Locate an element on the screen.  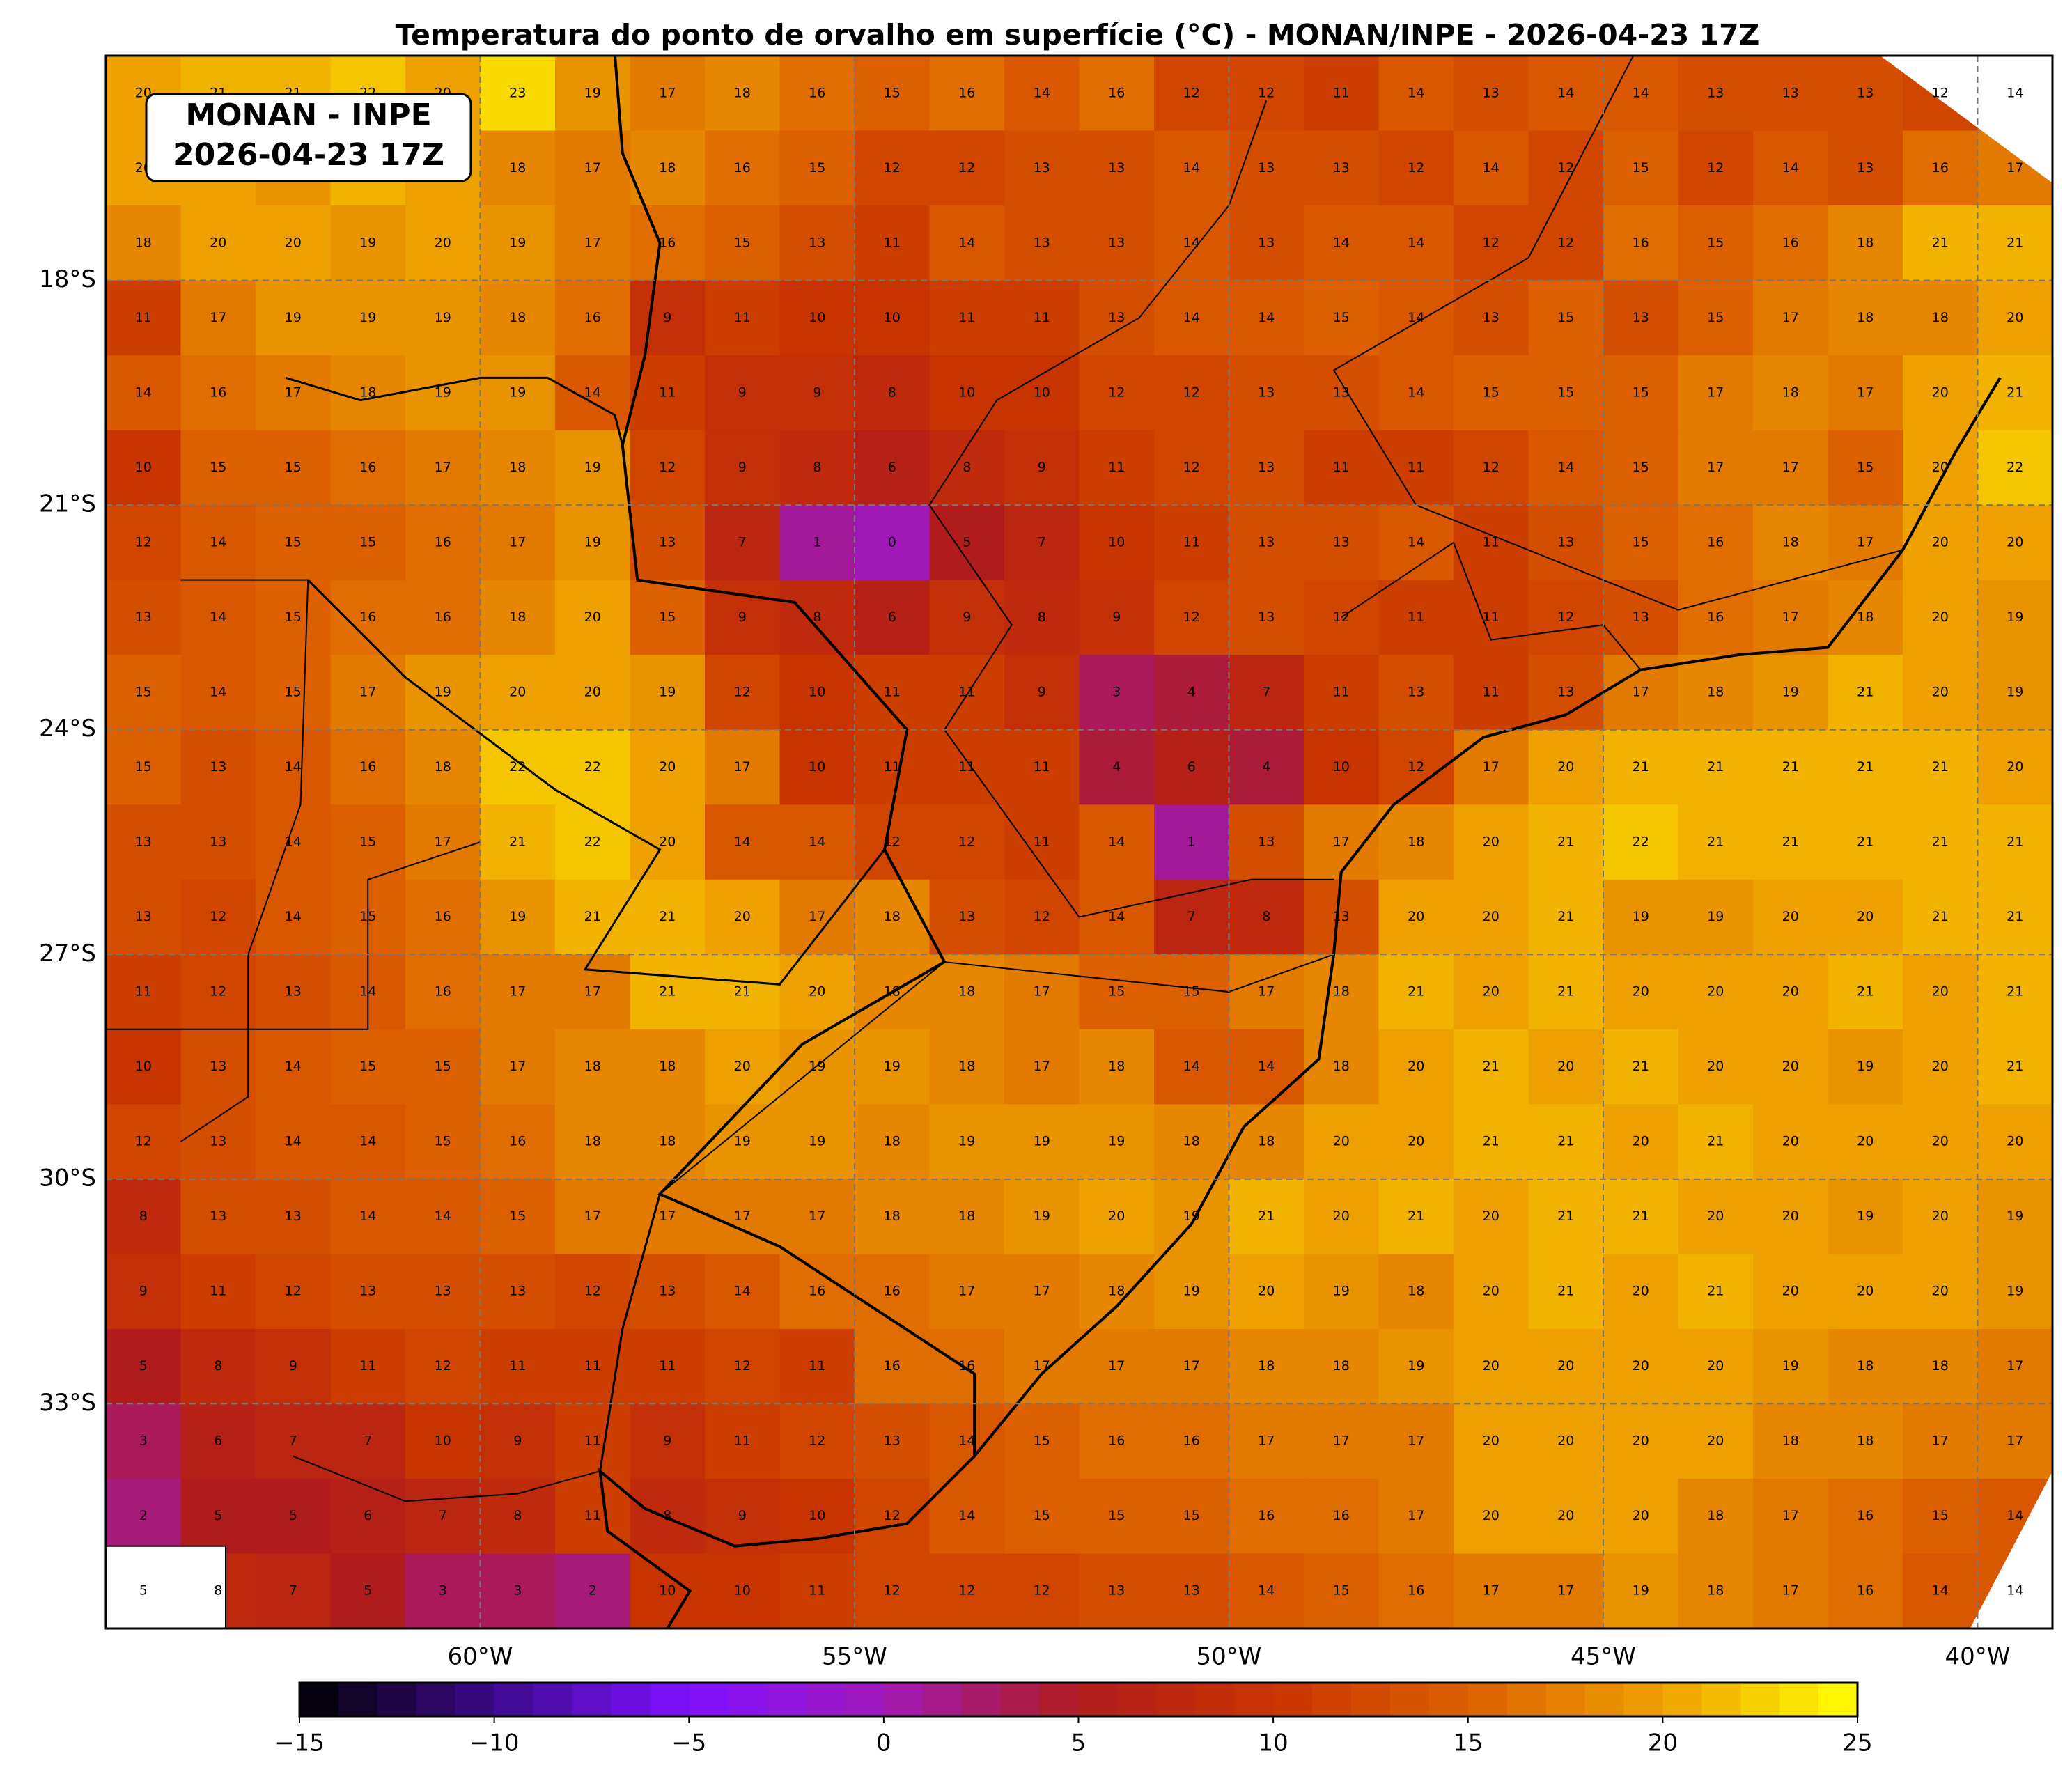
colorbar-tick-label: −10 is located at coordinates (494, 1743).